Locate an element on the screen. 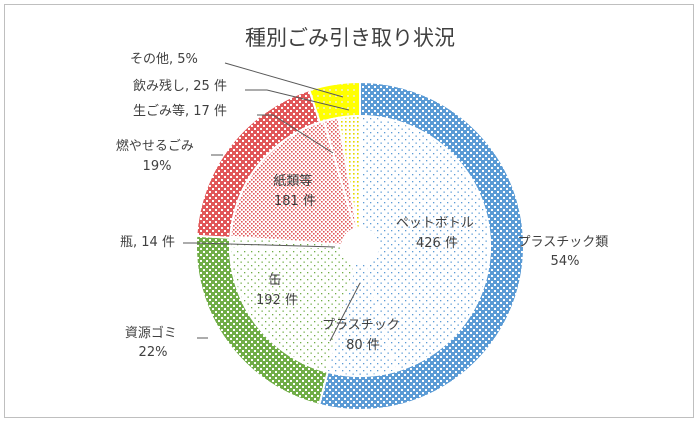 This screenshot has width=700, height=424. inner-label-leftover: 飲み残し, 25 件 is located at coordinates (180, 86).